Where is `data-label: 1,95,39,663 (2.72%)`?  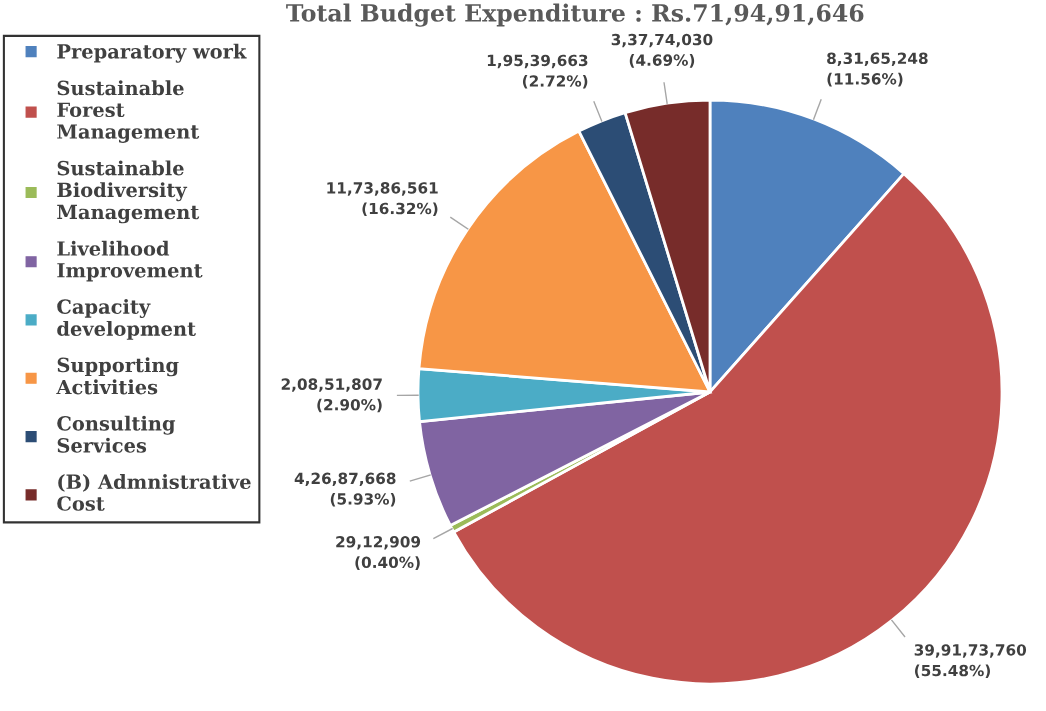 data-label: 1,95,39,663 (2.72%) is located at coordinates (537, 71).